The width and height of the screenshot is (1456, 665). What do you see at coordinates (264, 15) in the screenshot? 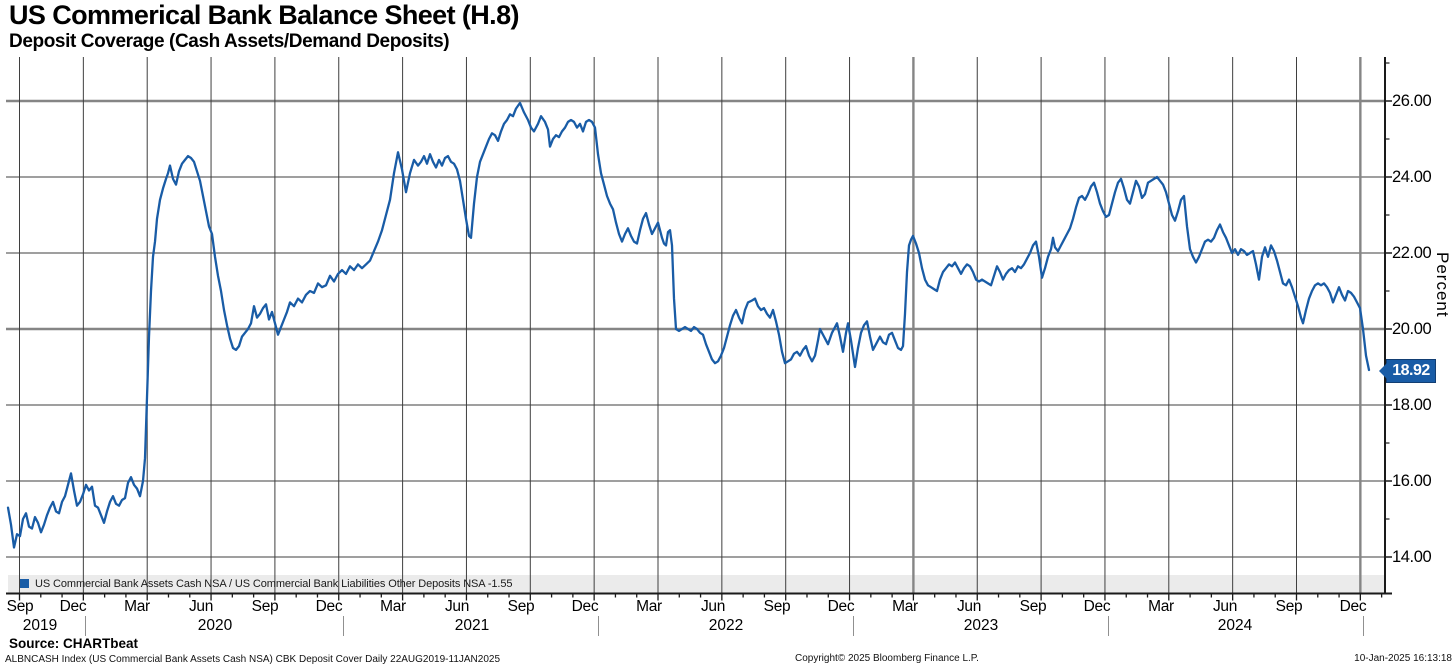
I see `chart-title: US Commerical Bank Balance Sheet (H.8)` at bounding box center [264, 15].